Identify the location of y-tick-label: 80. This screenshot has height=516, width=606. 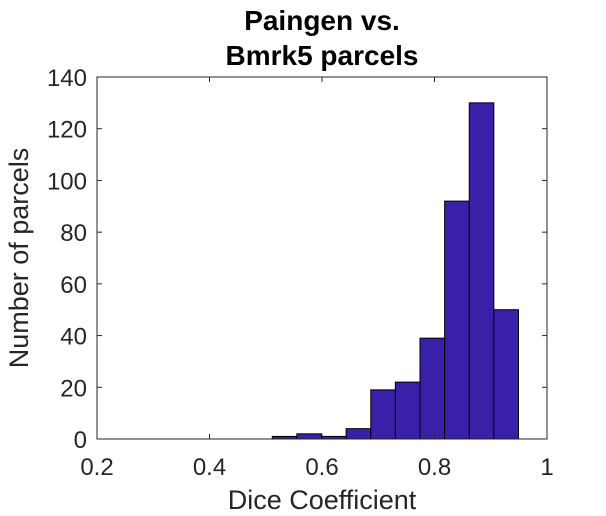
(73, 233).